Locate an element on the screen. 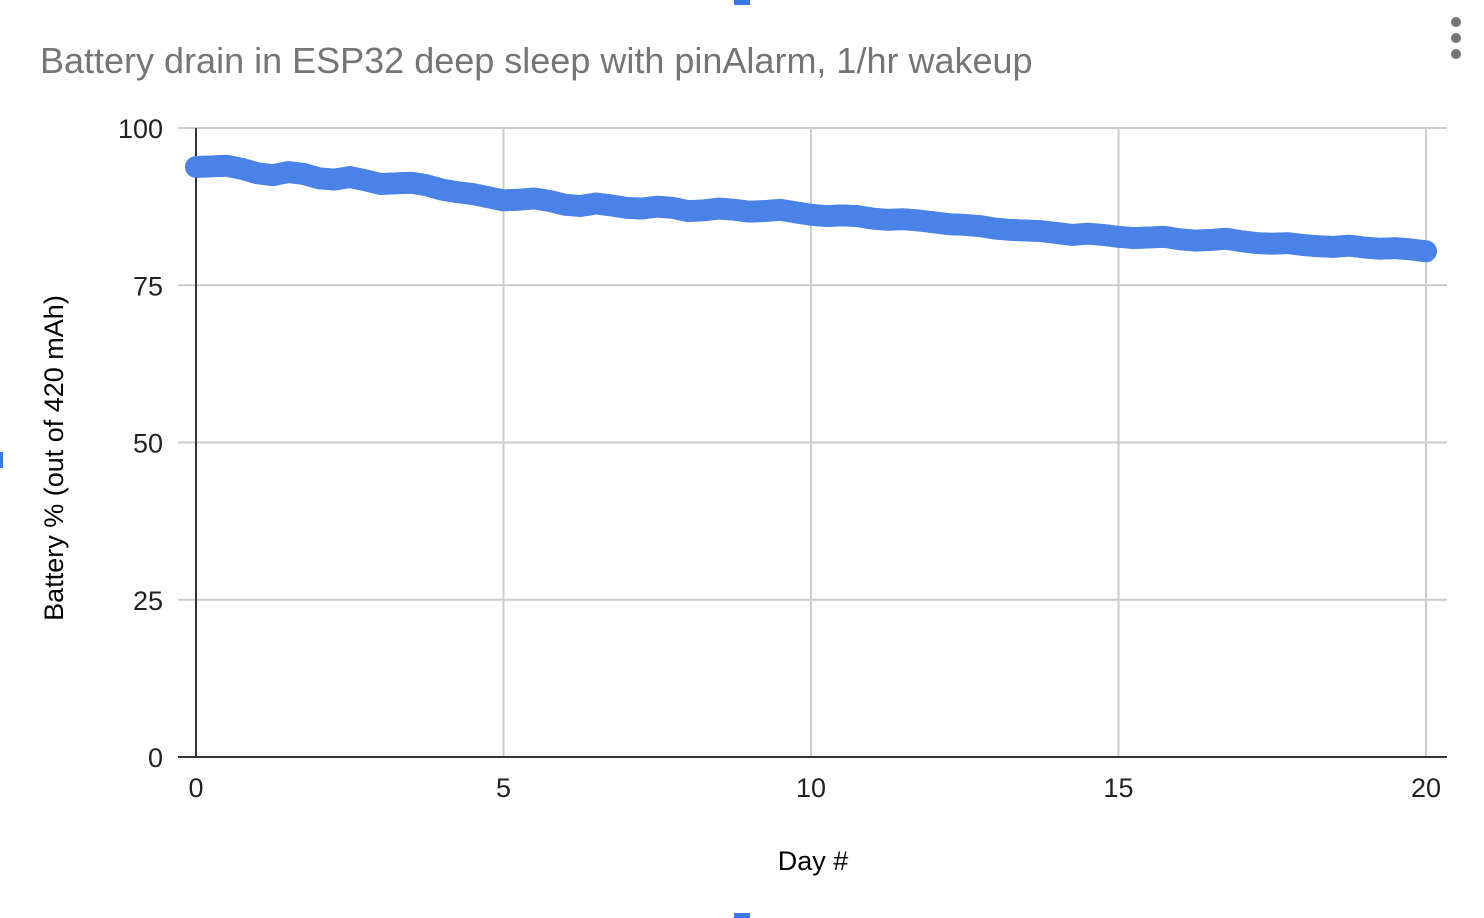  x-tick-label: 10 is located at coordinates (811, 788).